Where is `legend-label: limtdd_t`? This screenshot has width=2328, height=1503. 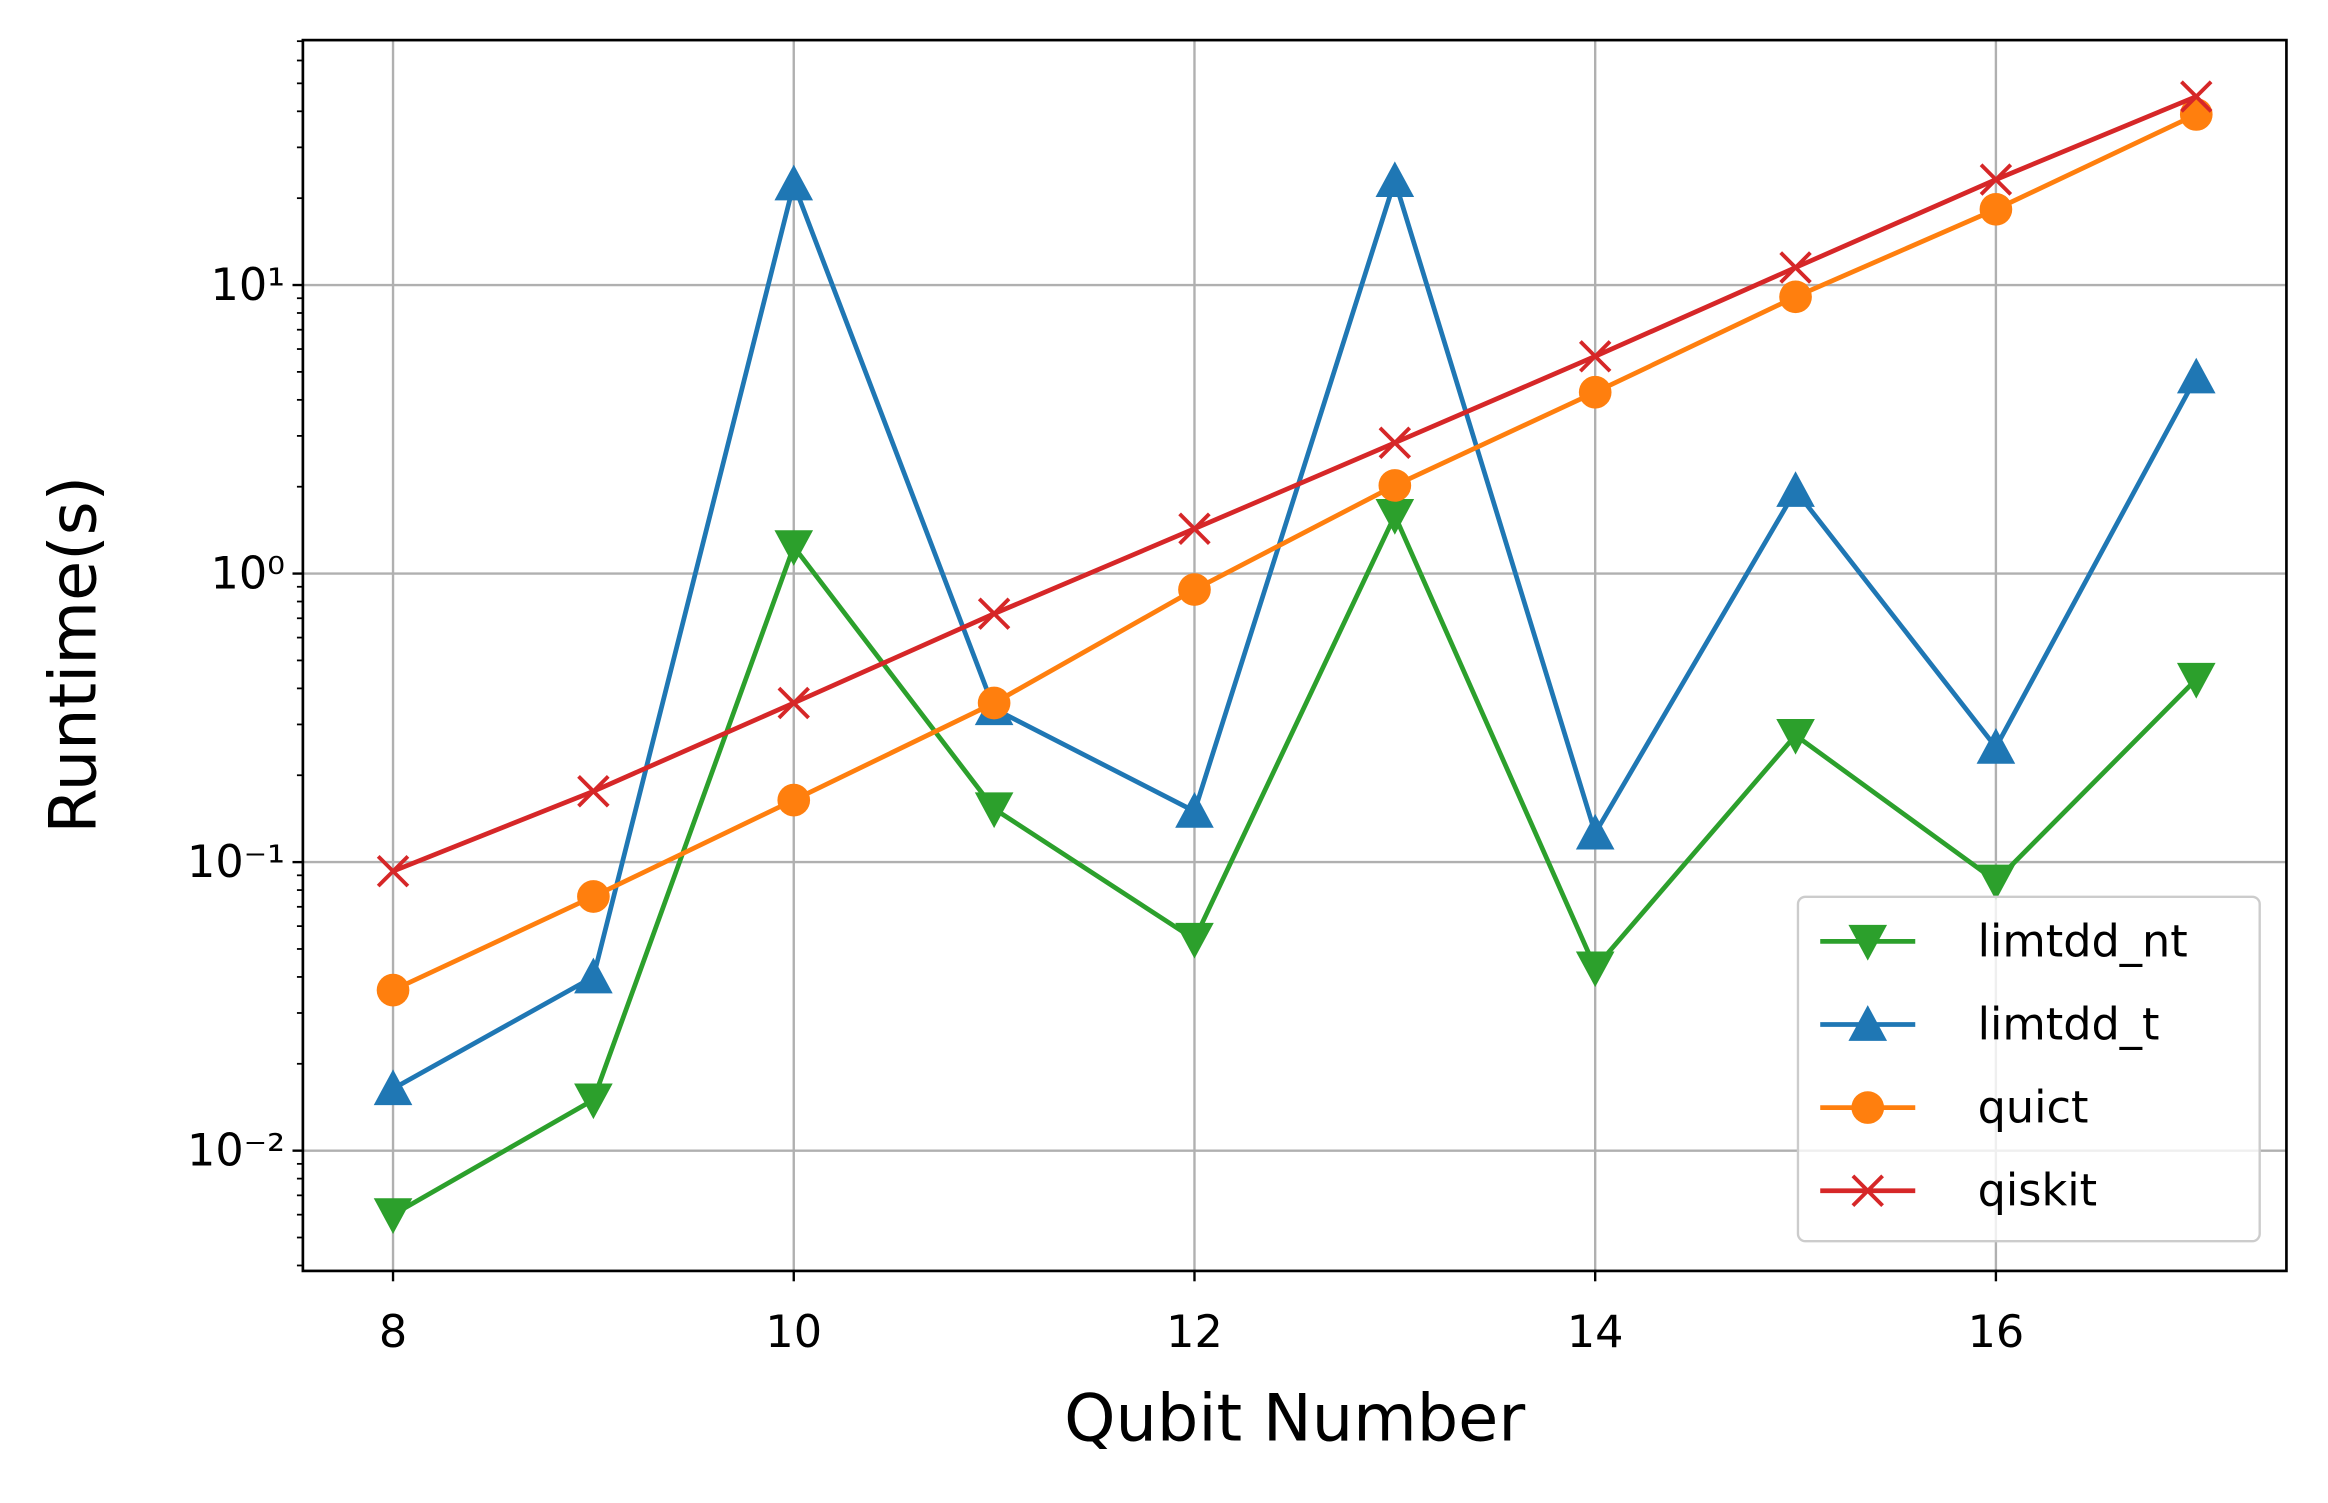 legend-label: limtdd_t is located at coordinates (2069, 1024).